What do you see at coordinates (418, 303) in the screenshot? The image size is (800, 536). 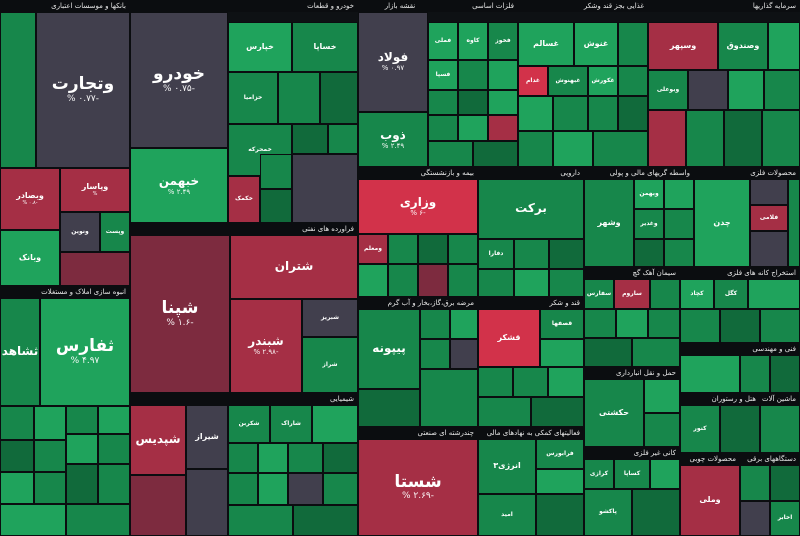 I see `sector-title: مرضه برق،گاز،بخار و آب گرم` at bounding box center [418, 303].